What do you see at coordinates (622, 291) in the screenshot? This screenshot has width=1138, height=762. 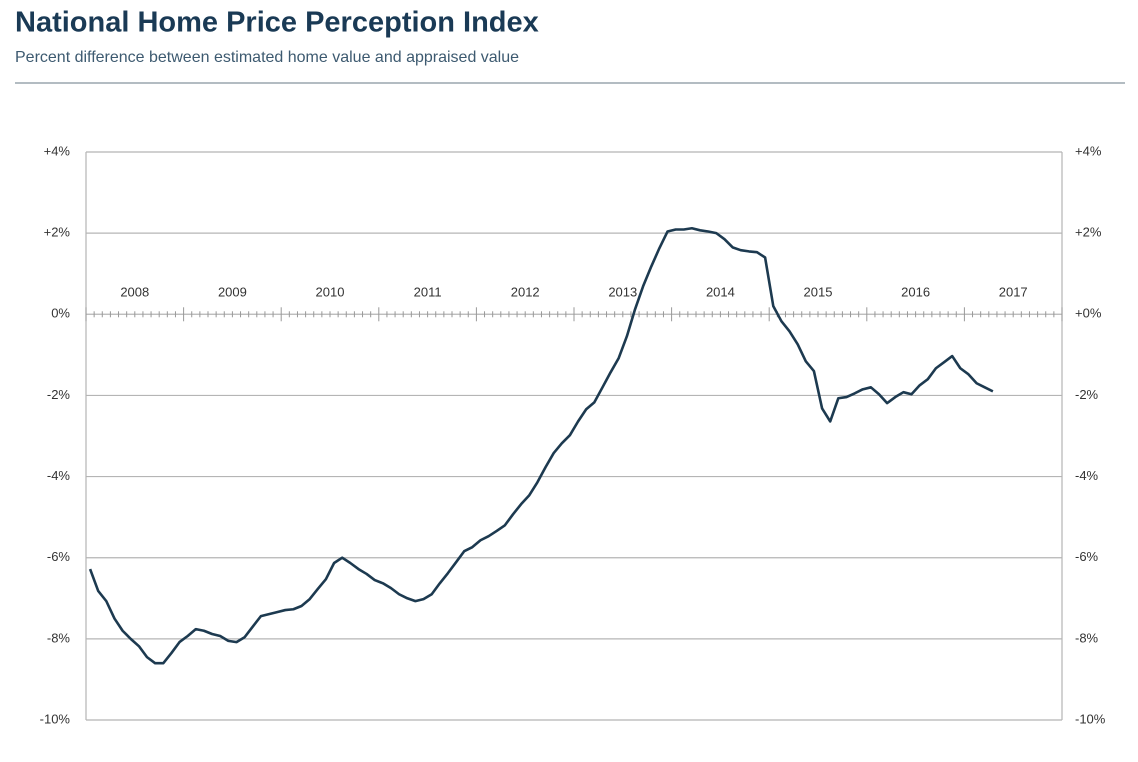 I see `x-tick-label: 2013` at bounding box center [622, 291].